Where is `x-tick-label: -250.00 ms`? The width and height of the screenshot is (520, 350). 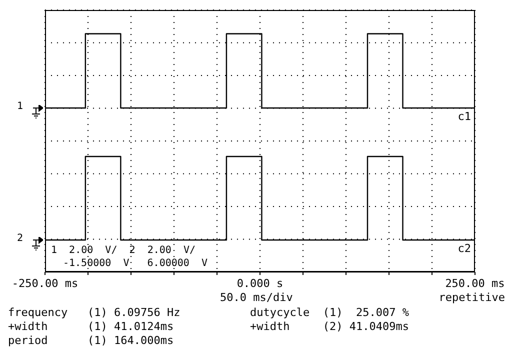
x-tick-label: -250.00 ms is located at coordinates (45, 283).